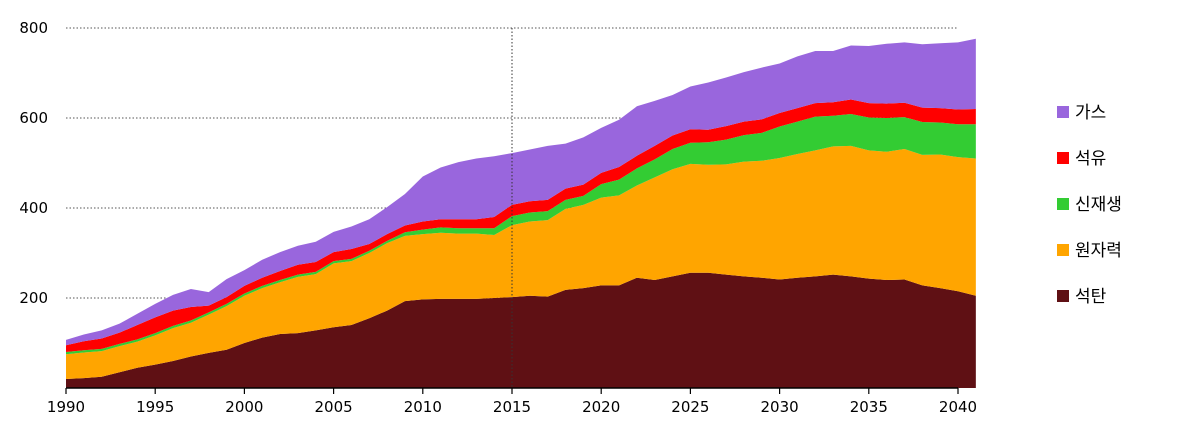 The width and height of the screenshot is (1200, 444). Describe the element at coordinates (1098, 251) in the screenshot. I see `legend-label: 원자력` at that location.